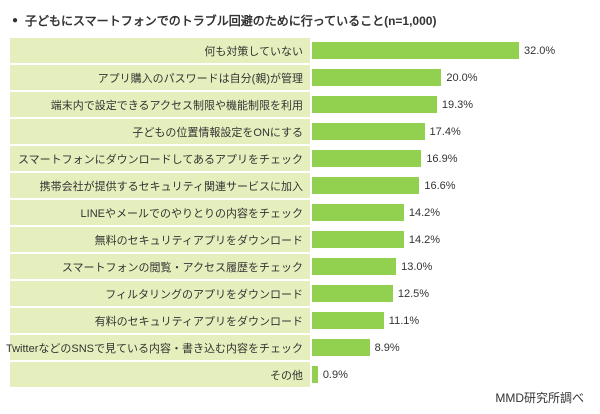 The width and height of the screenshot is (600, 414). Describe the element at coordinates (413, 293) in the screenshot. I see `value-label: 12.5%` at that location.